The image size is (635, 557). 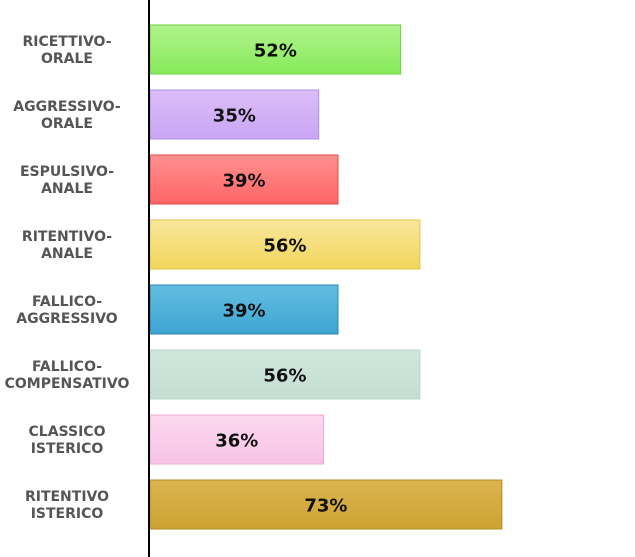 I want to click on value-label-3: 56%, so click(x=284, y=246).